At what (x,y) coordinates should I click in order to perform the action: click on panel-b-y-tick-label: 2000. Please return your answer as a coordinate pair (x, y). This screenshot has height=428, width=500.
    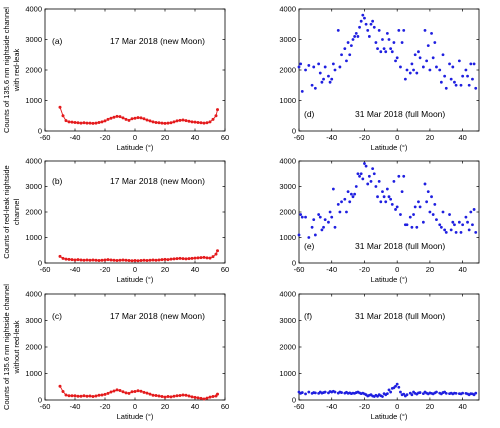
    Looking at the image, I should click on (33, 212).